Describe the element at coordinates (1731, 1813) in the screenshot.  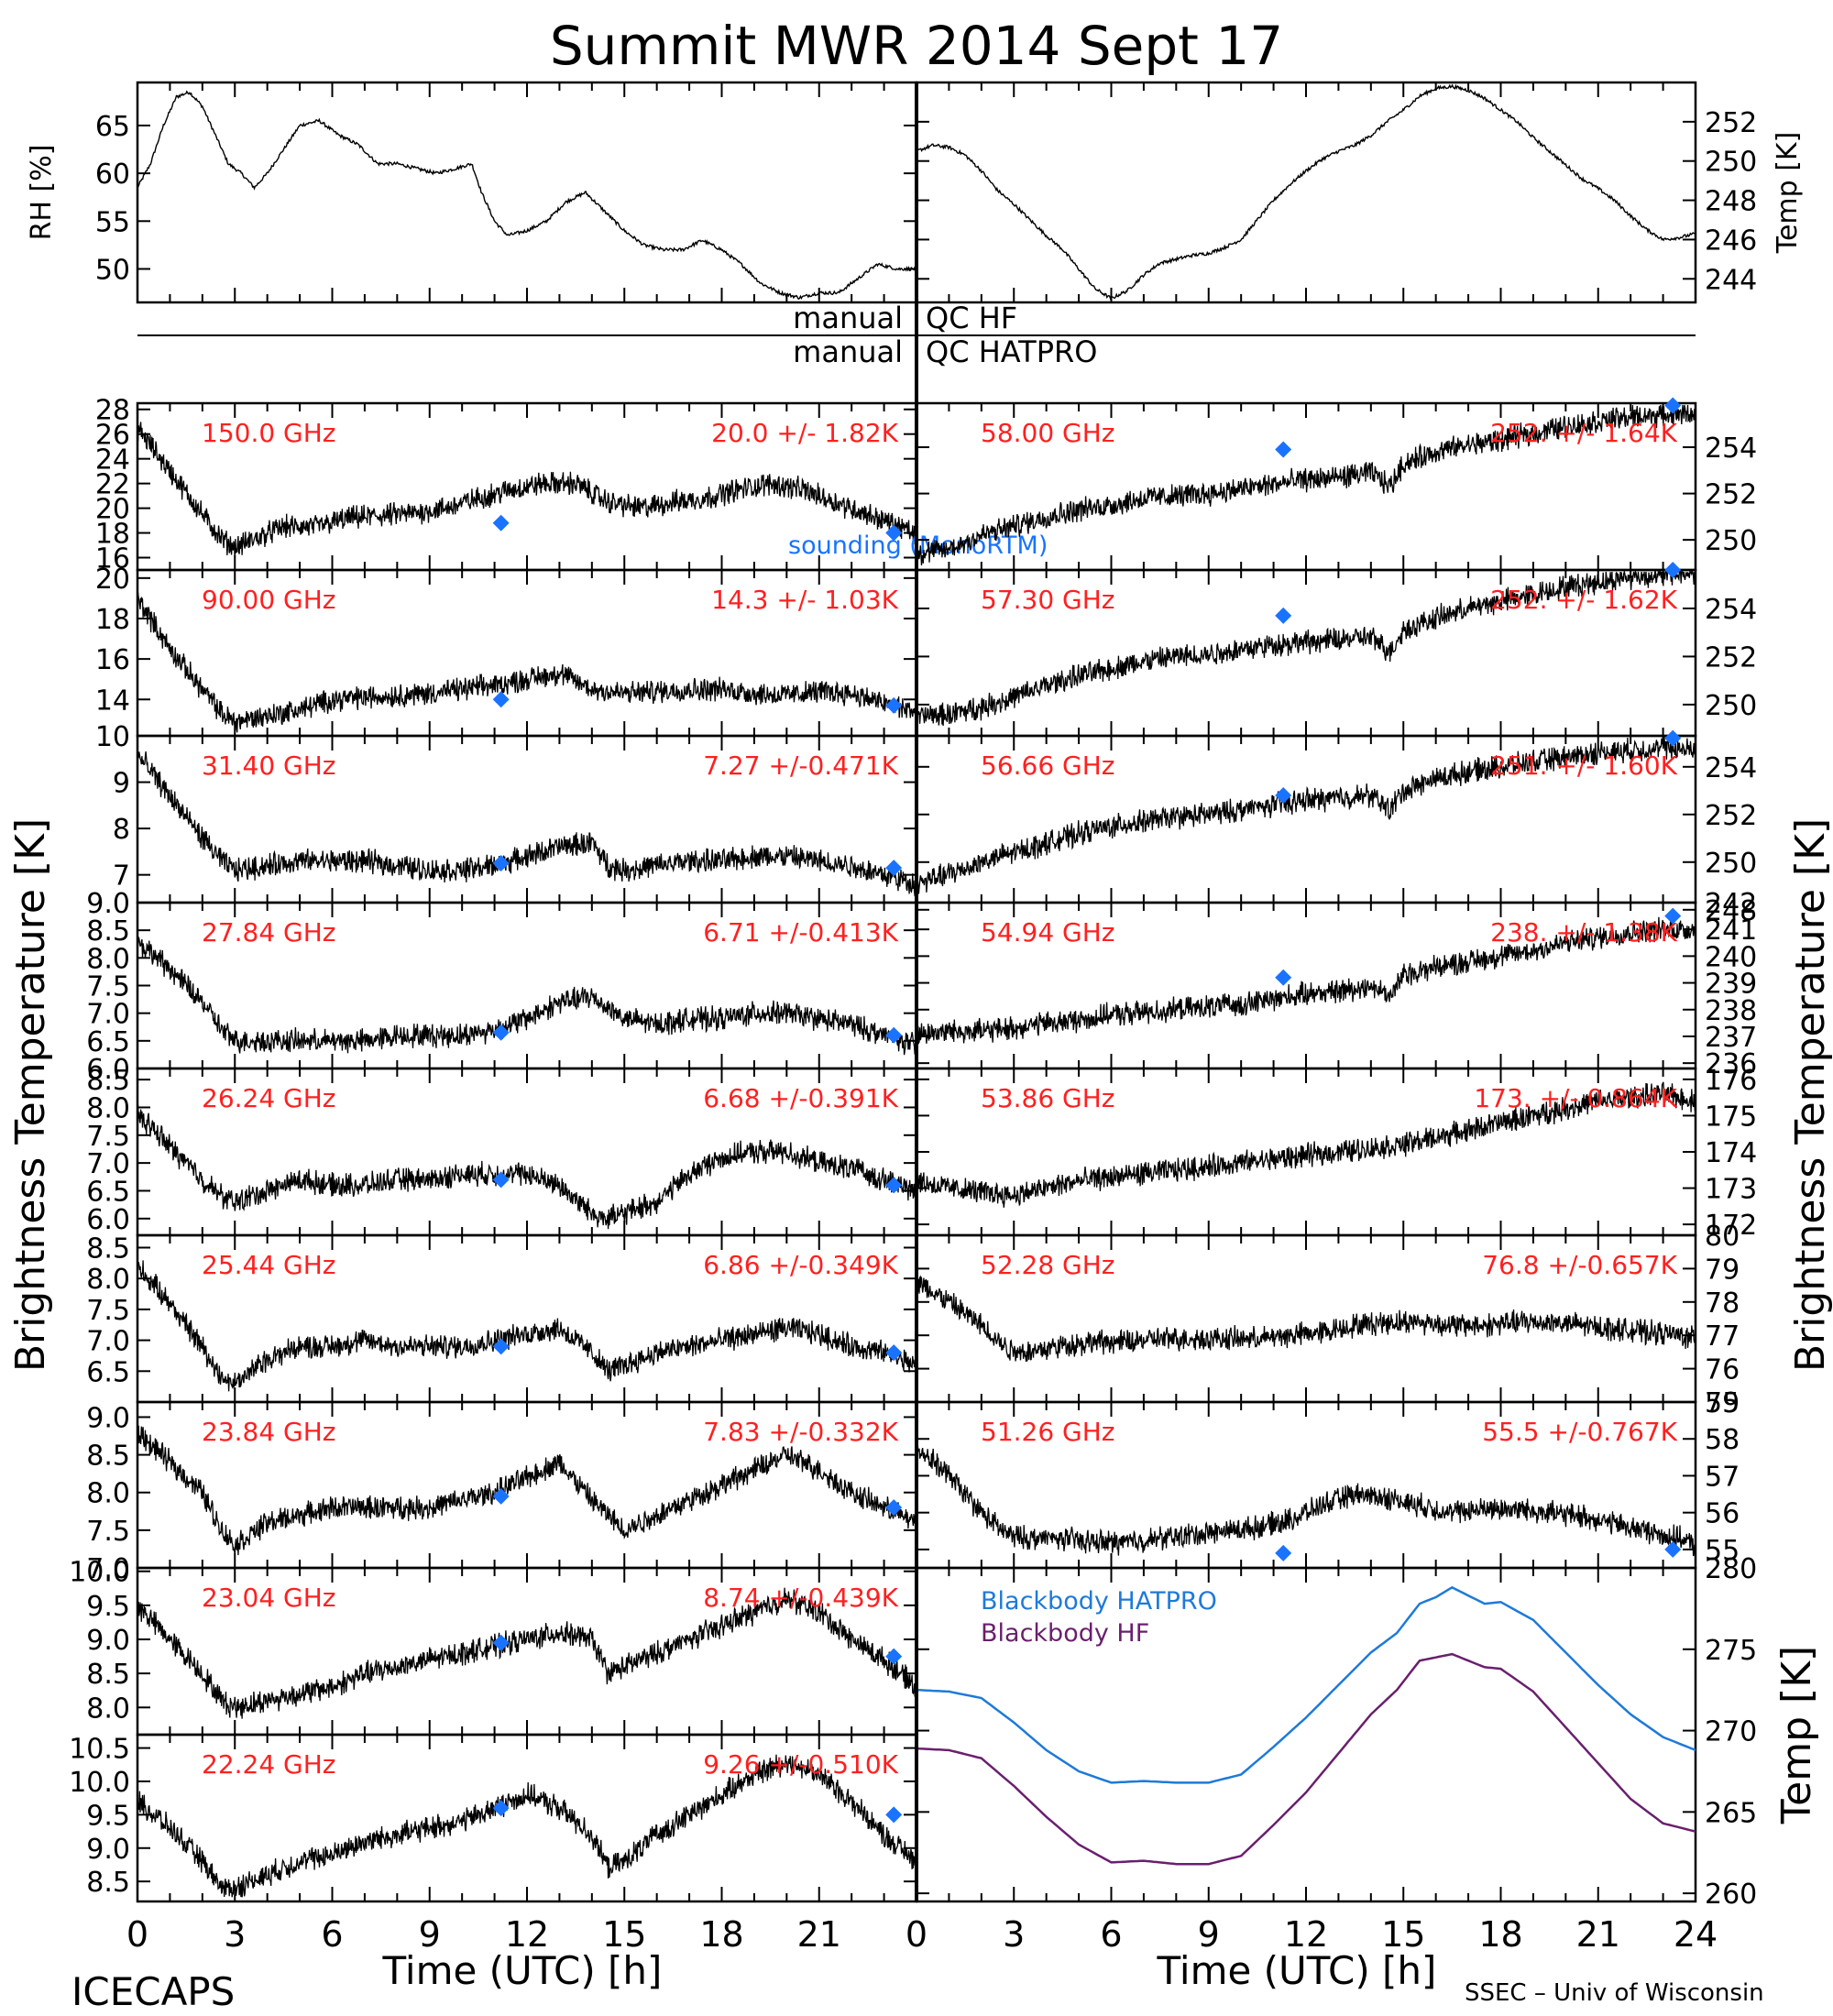
I see `y-tick-label: 265` at that location.